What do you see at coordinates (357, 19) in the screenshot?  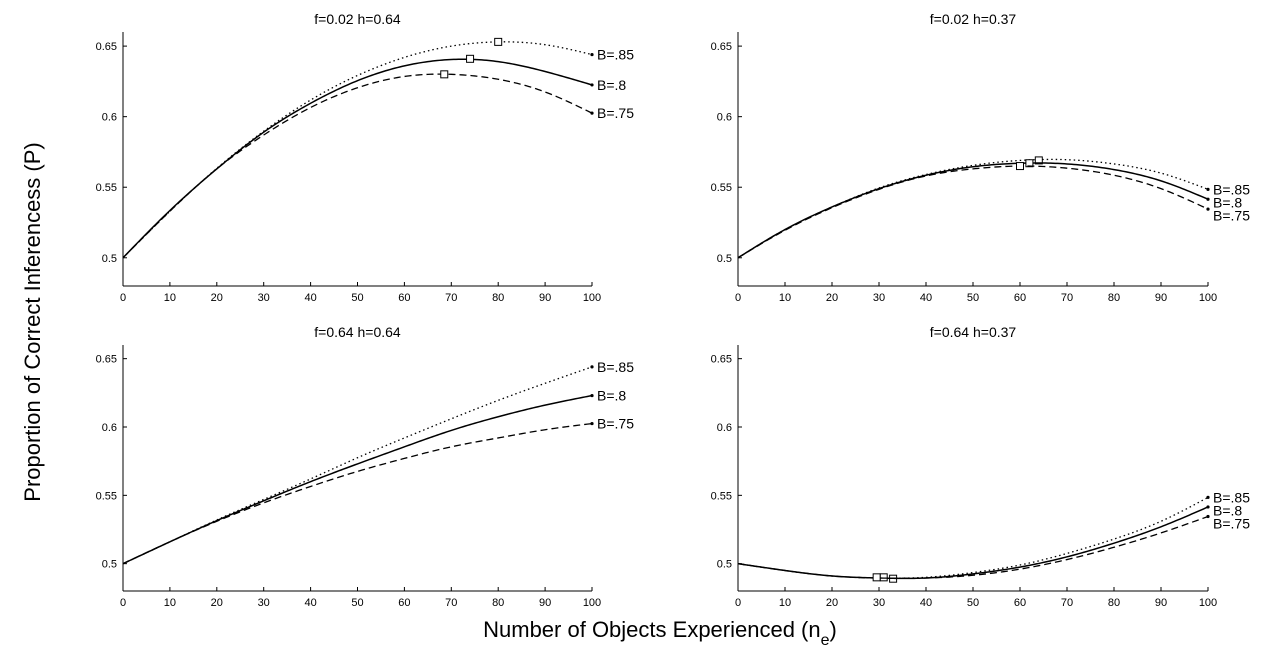 I see `panel-title: f=0.02 h=0.64` at bounding box center [357, 19].